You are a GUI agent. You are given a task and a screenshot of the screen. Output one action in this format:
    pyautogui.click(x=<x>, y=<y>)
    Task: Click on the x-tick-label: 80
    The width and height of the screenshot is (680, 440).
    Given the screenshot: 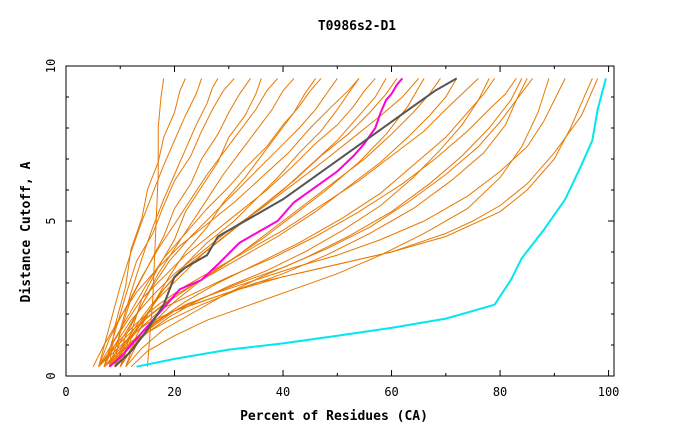 What is the action you would take?
    pyautogui.click(x=500, y=392)
    